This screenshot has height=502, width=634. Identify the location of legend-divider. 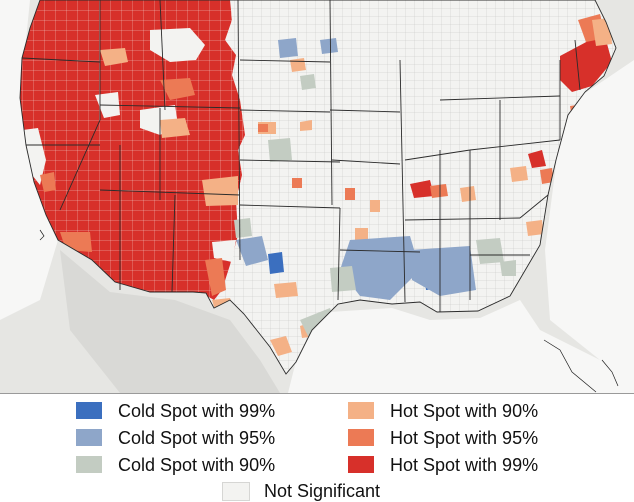
(317, 393).